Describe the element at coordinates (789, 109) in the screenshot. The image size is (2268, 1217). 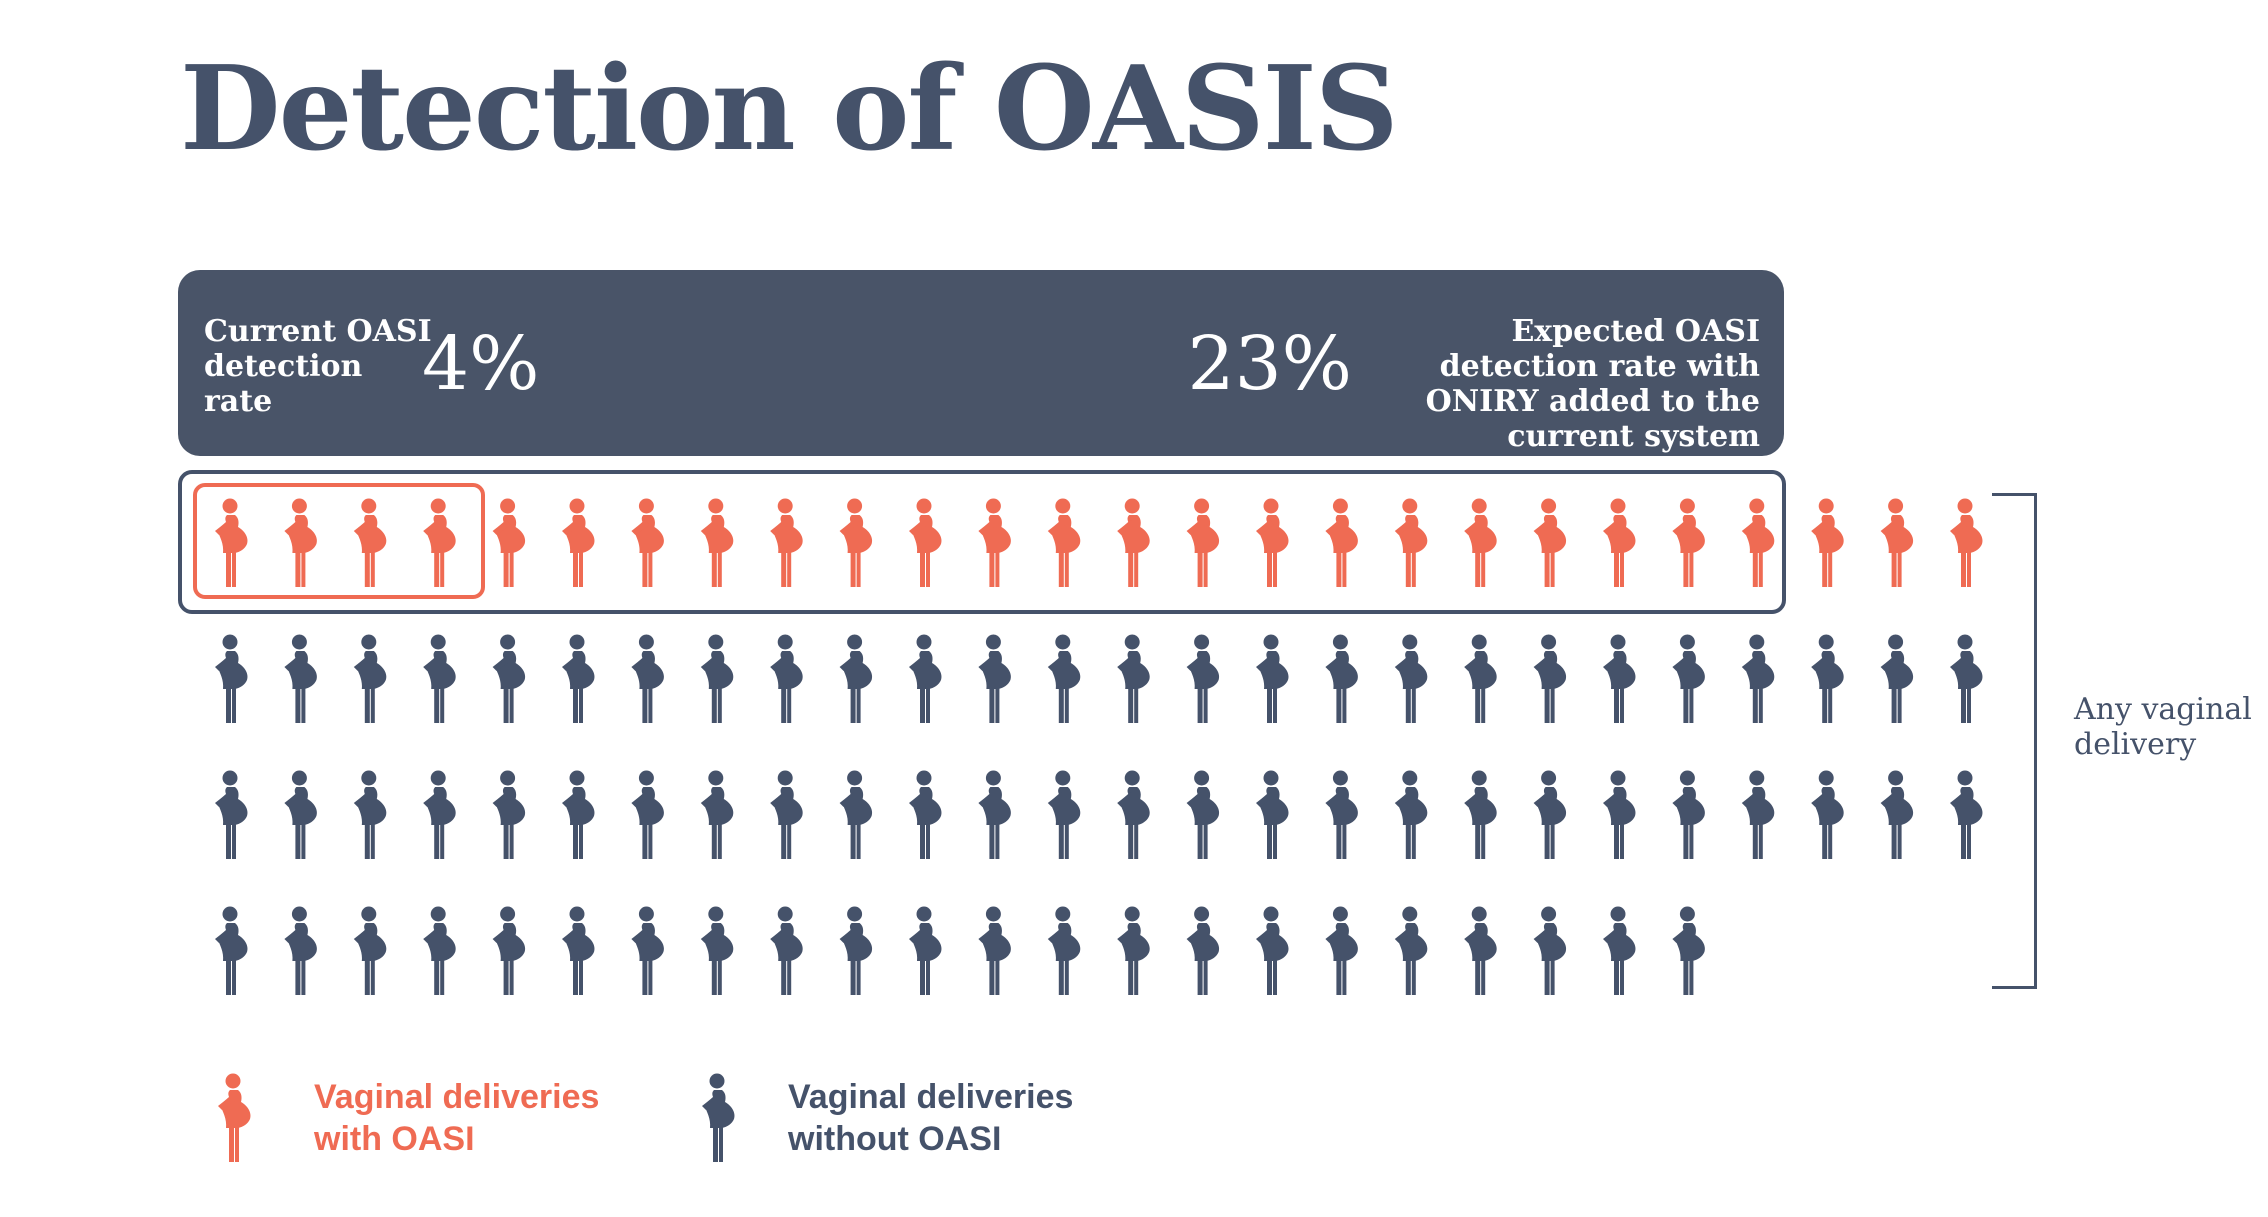
I see `page-title: Detection of OASIS` at that location.